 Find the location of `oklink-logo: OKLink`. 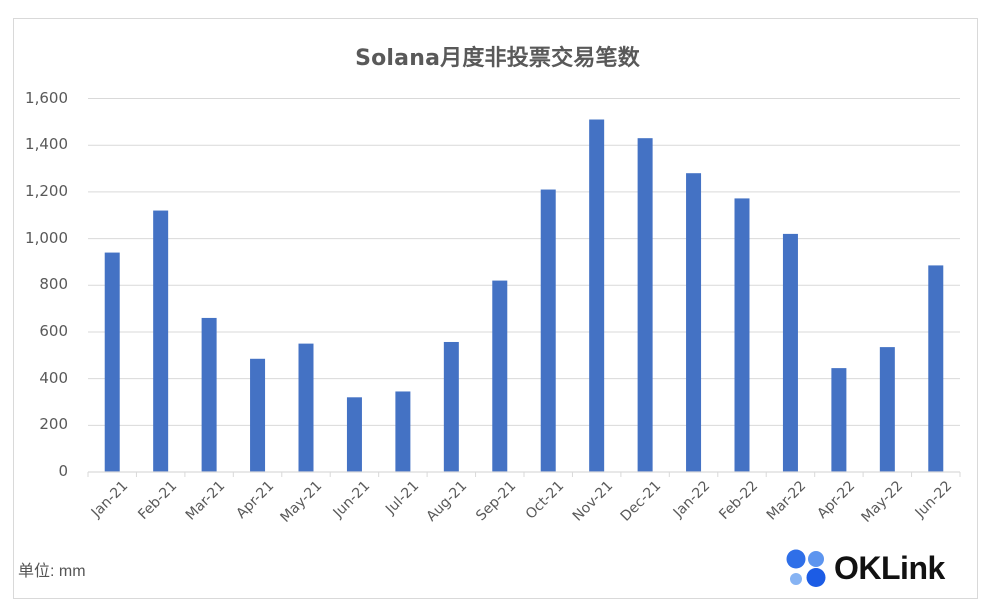

oklink-logo: OKLink is located at coordinates (871, 569).